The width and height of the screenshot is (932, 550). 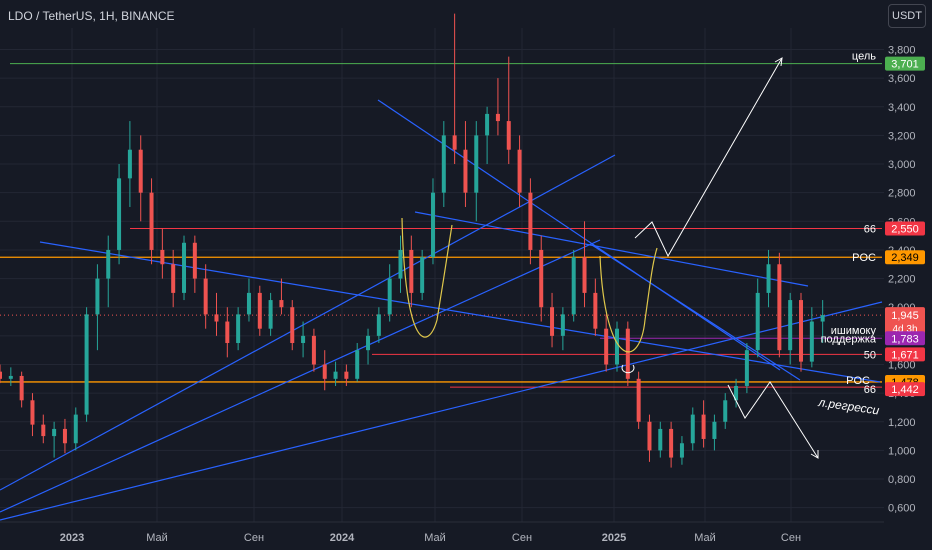 I want to click on regression-label: л.регресси, so click(x=849, y=406).